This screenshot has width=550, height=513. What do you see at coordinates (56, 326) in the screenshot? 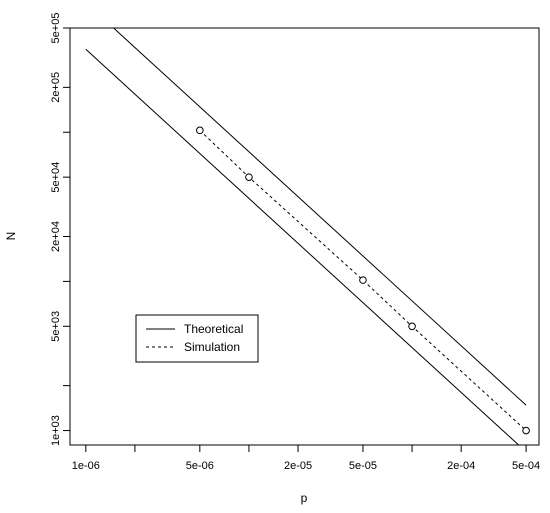
I see `y-tick-label-2: 5e+03` at bounding box center [56, 326].